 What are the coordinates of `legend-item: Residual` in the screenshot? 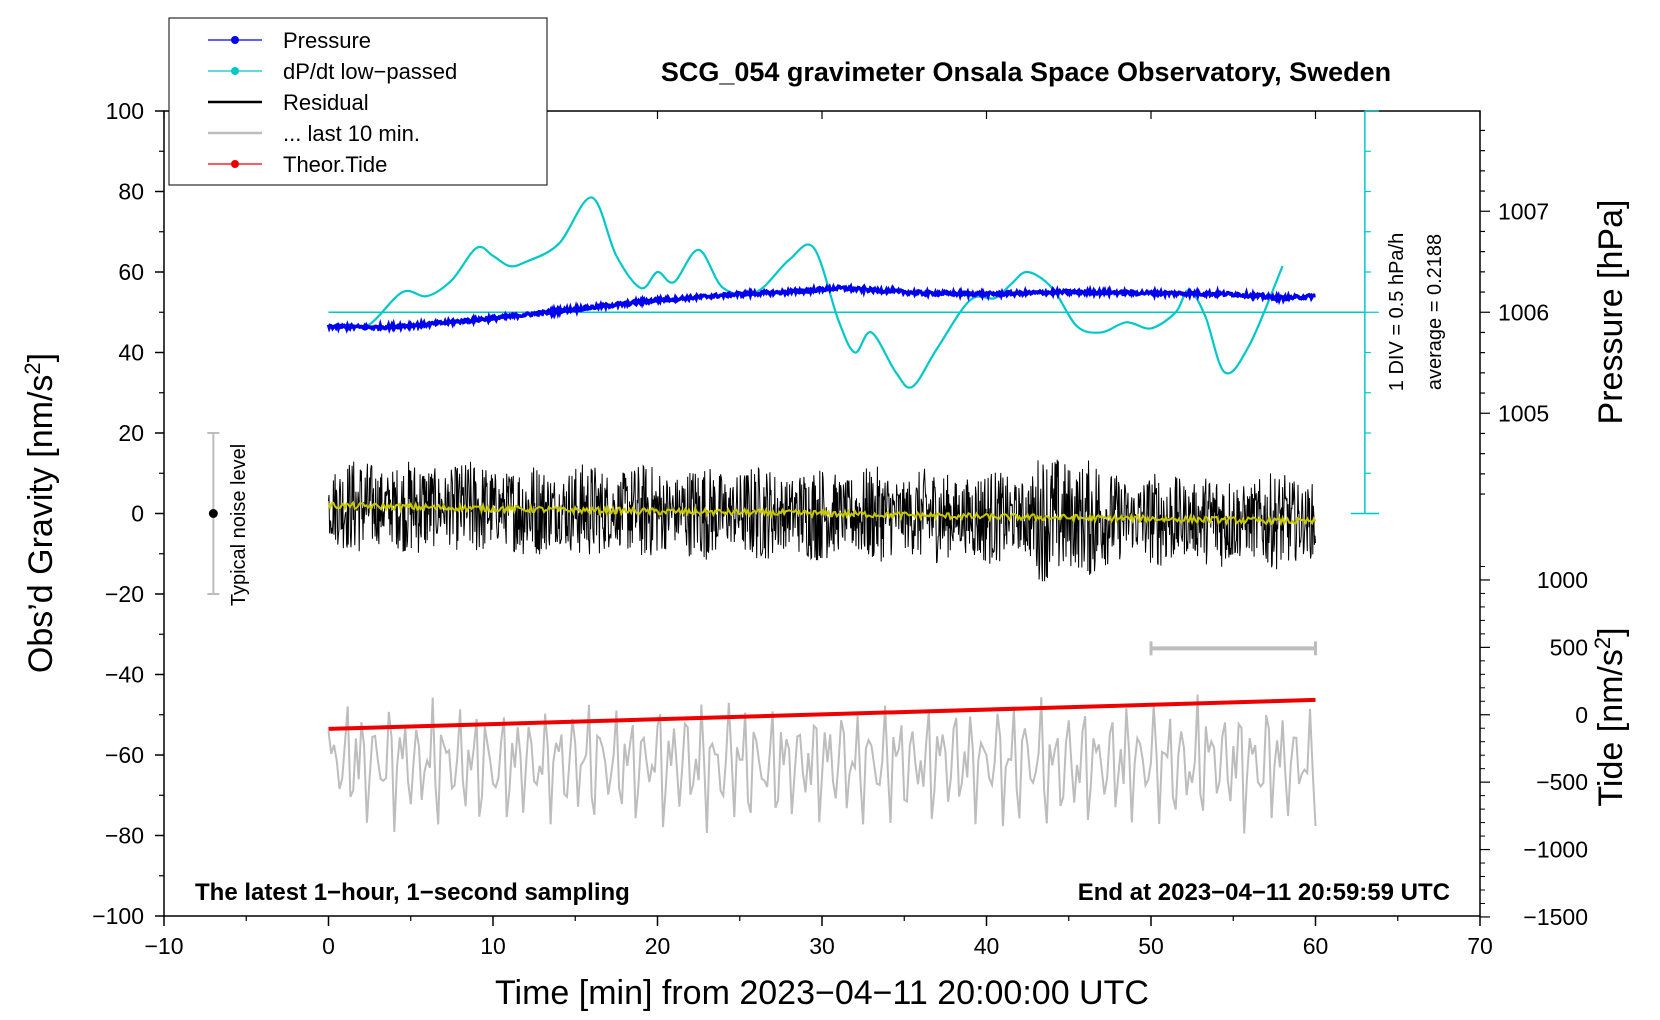 It's located at (288, 102).